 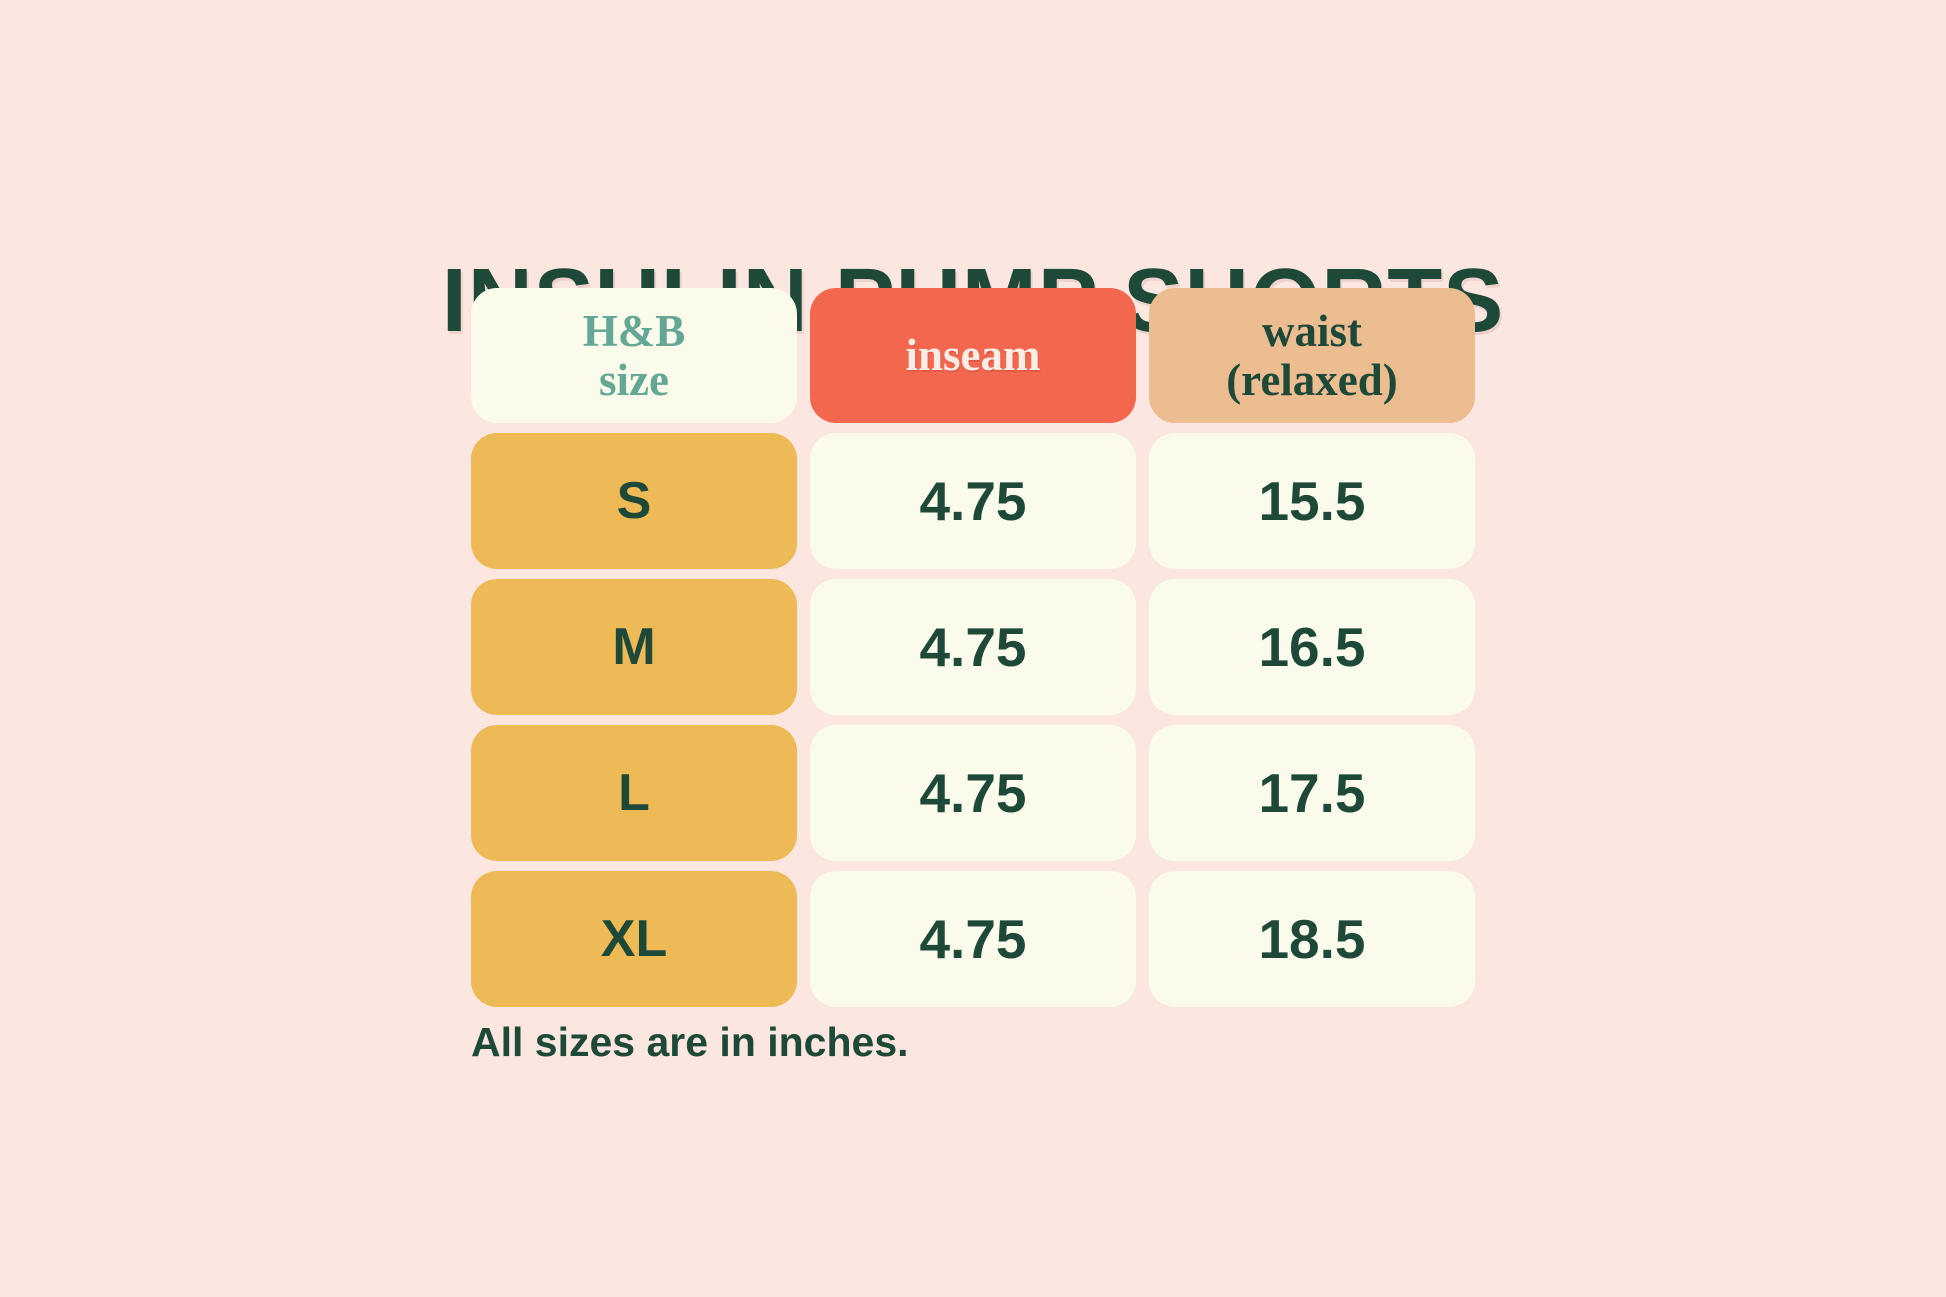 I want to click on waist-value-s: 15.5, so click(x=1312, y=501).